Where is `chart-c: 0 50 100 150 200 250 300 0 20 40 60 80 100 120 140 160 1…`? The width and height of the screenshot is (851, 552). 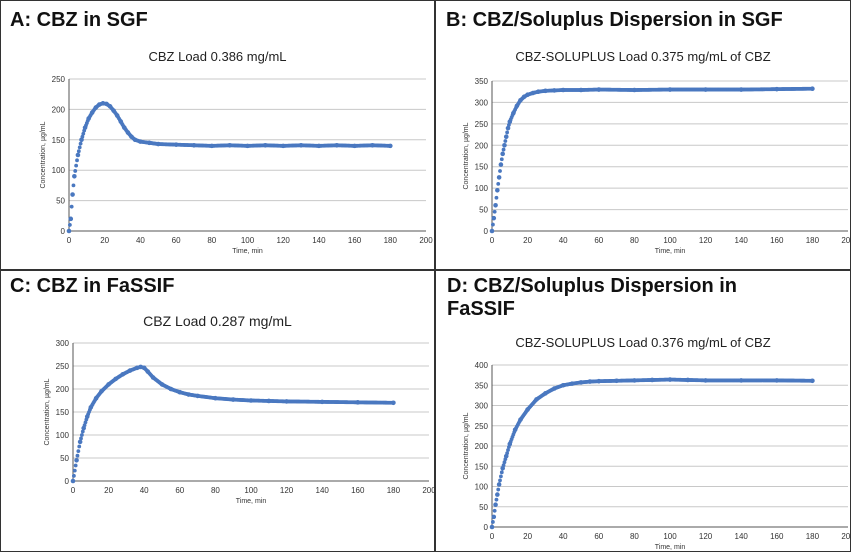 chart-c: 0 50 100 150 200 250 300 0 20 40 60 80 100 120 140 160 1… is located at coordinates (239, 422).